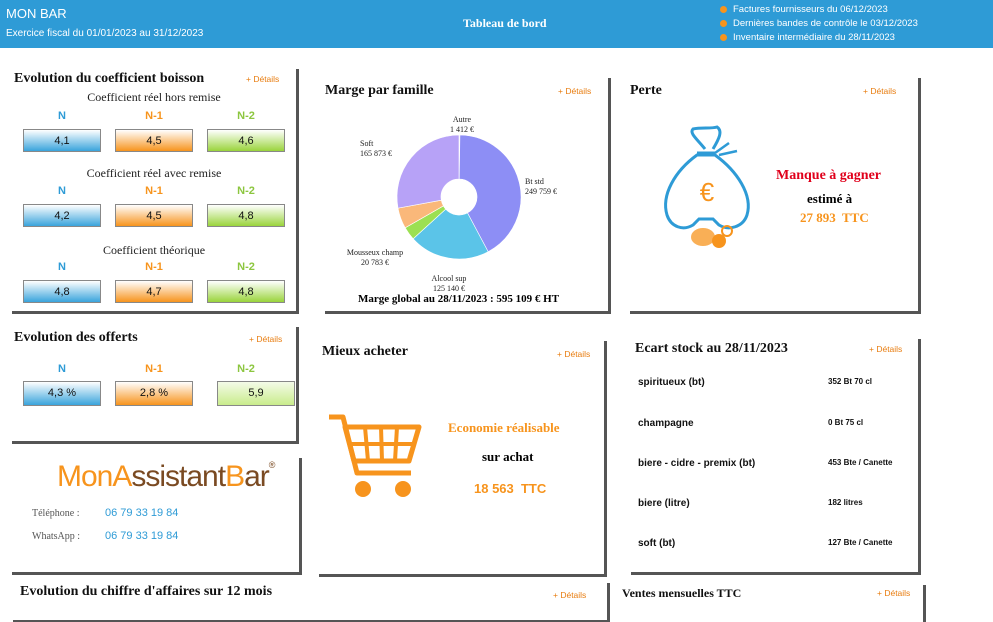  What do you see at coordinates (711, 348) in the screenshot?
I see `stock-title: Ecart stock au 28/11/2023` at bounding box center [711, 348].